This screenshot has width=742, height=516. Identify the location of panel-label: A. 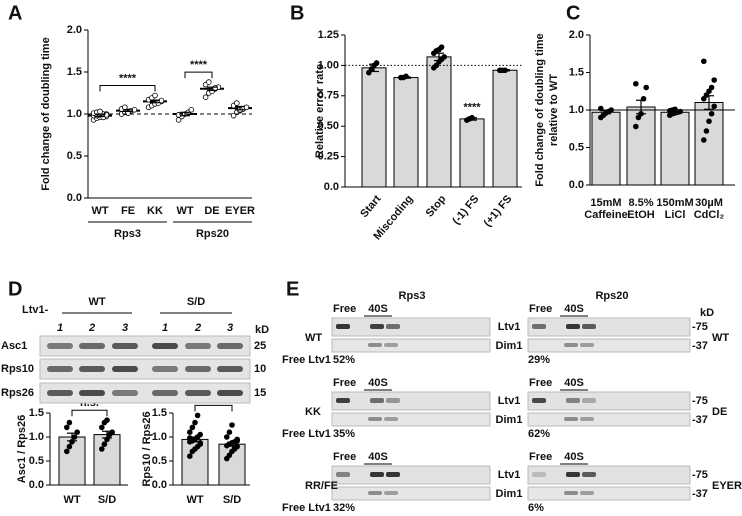
(15, 13).